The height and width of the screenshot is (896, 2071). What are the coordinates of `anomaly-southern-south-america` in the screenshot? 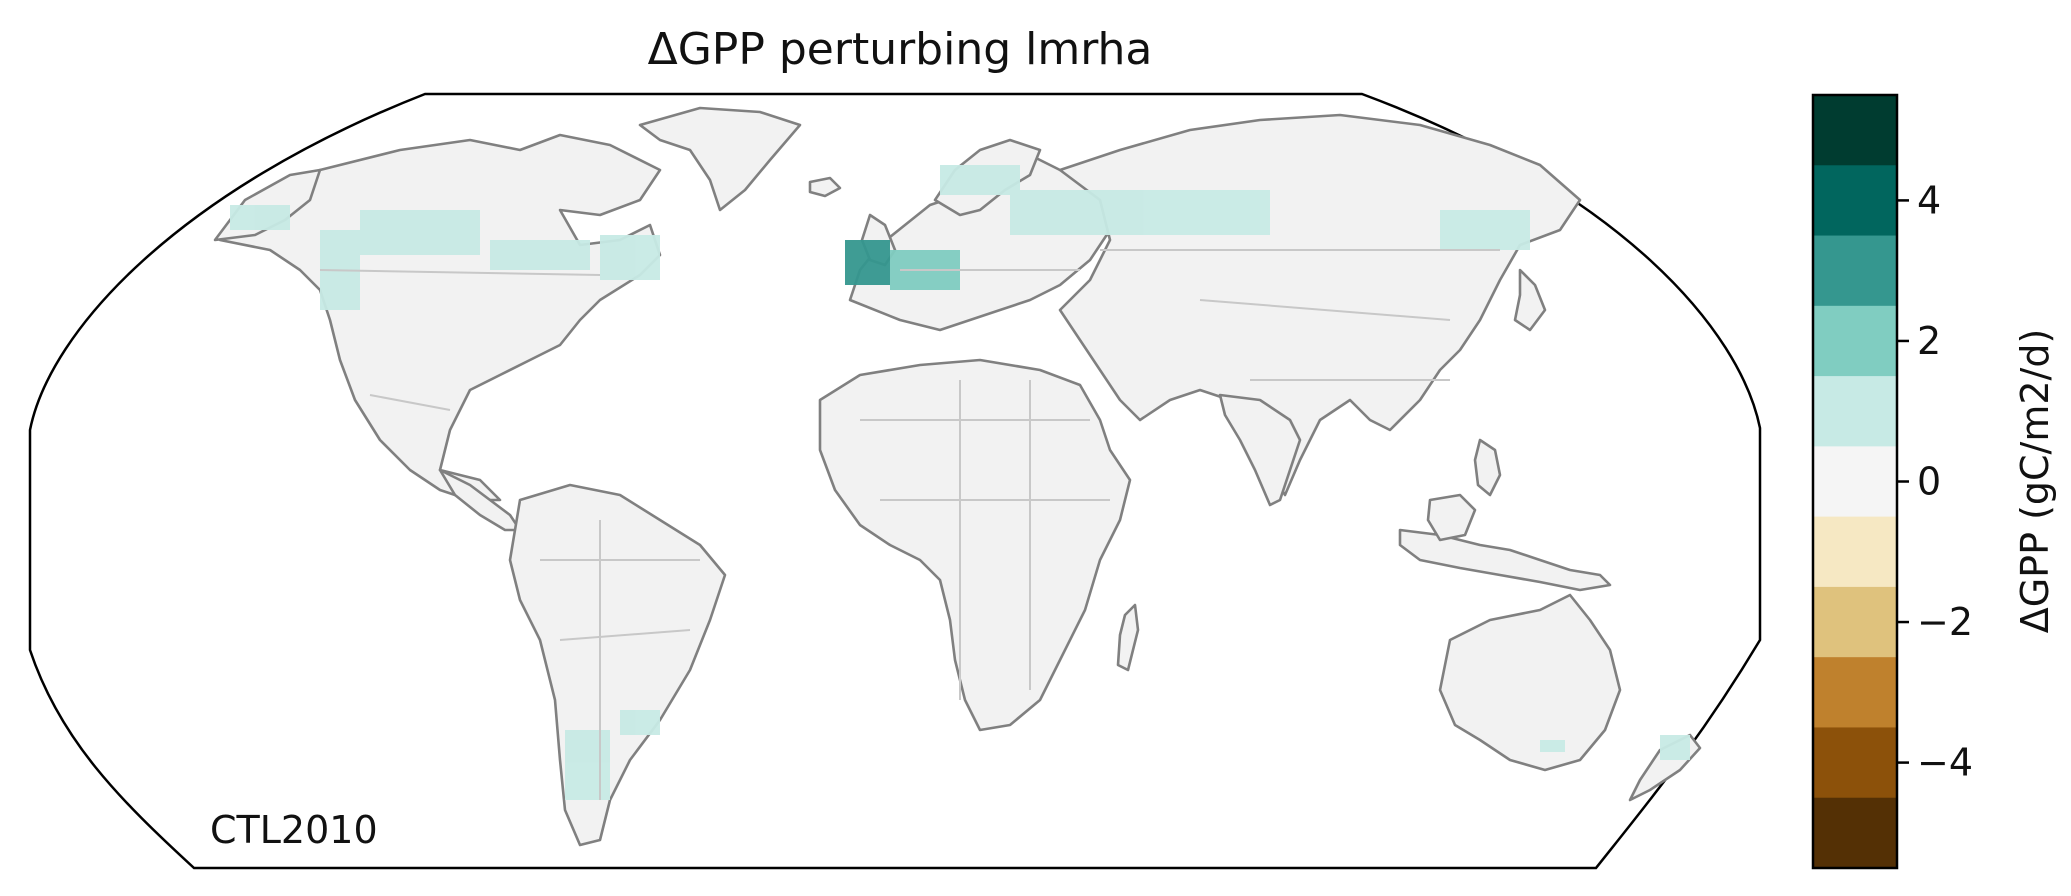 It's located at (587, 765).